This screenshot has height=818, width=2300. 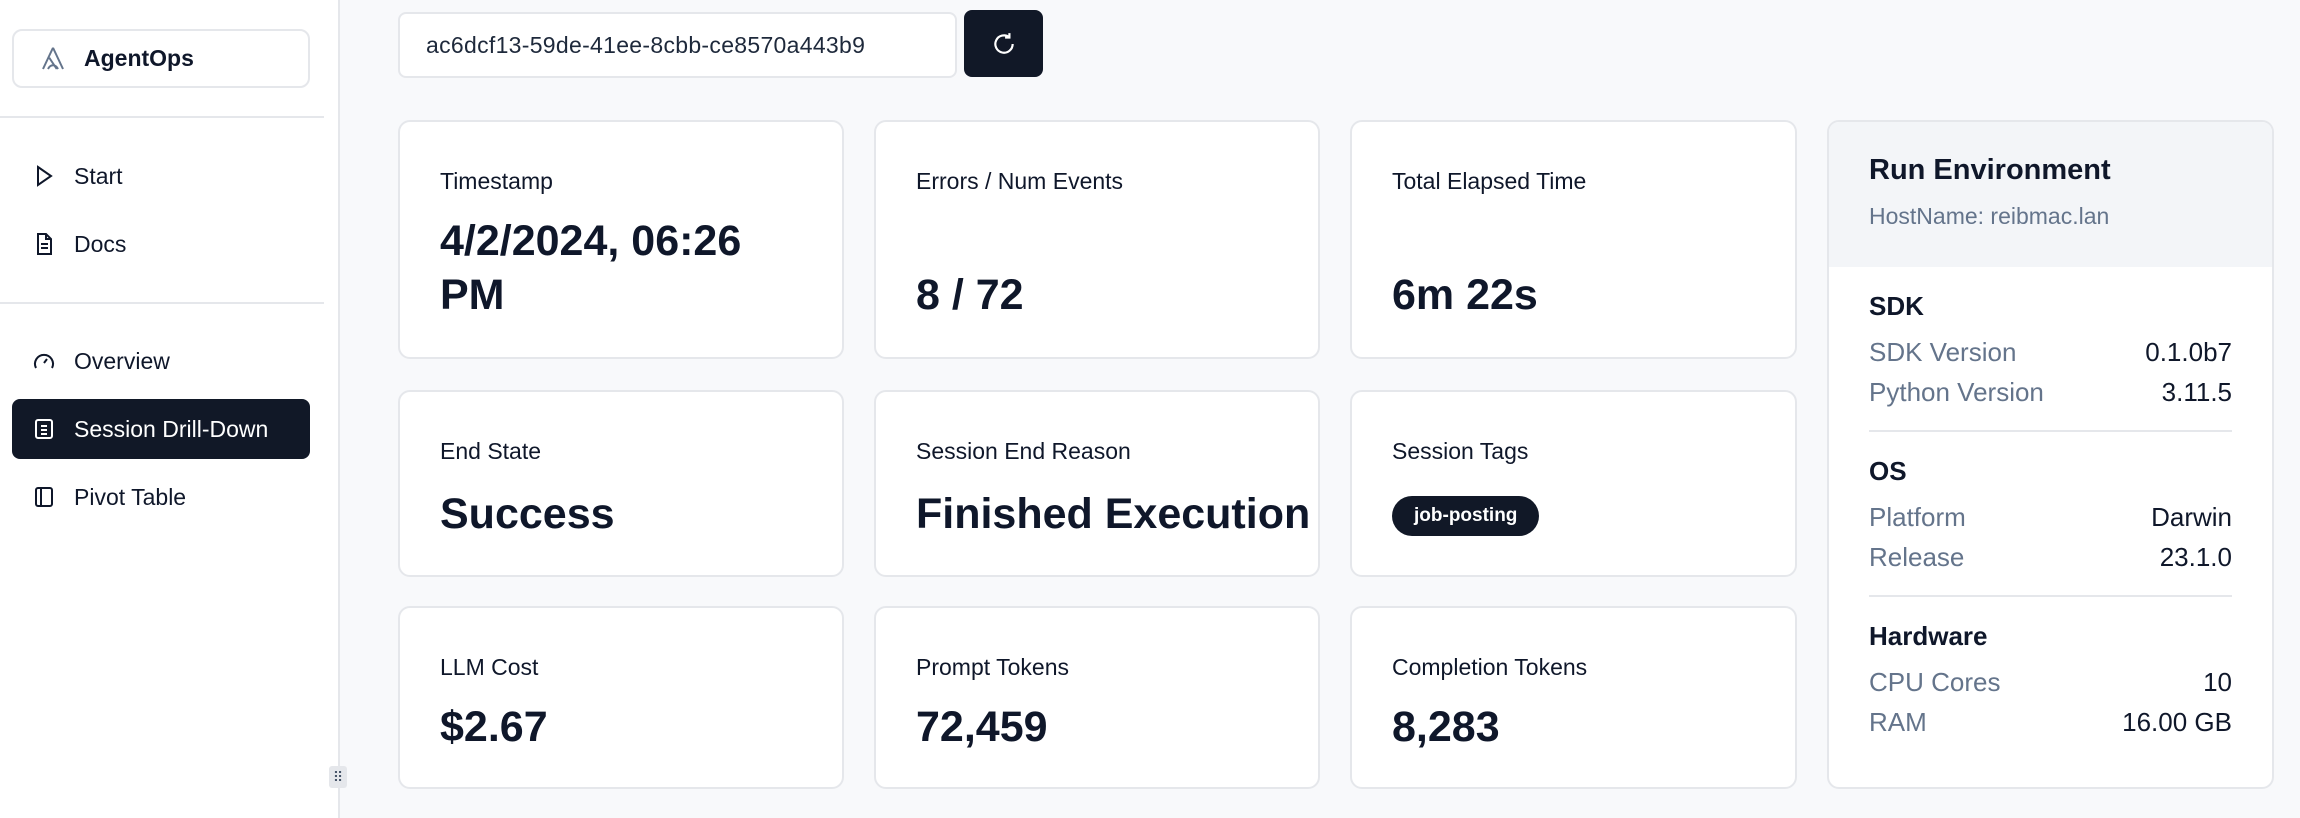 What do you see at coordinates (161, 244) in the screenshot?
I see `sidebar-item-docs: Docs` at bounding box center [161, 244].